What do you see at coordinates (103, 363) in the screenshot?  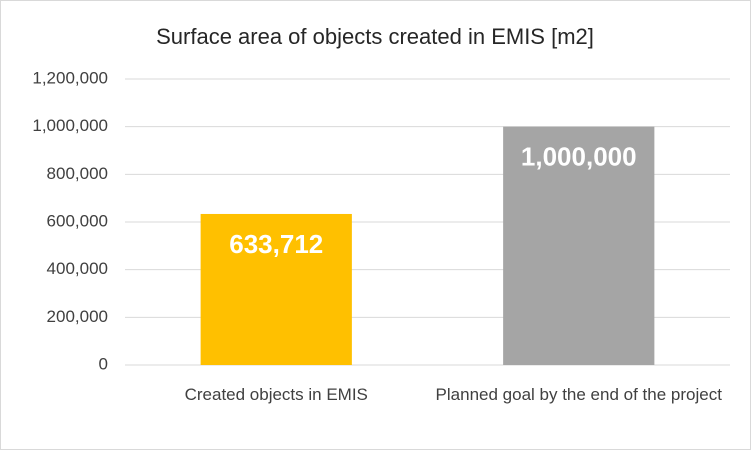 I see `y-tick-label: 0` at bounding box center [103, 363].